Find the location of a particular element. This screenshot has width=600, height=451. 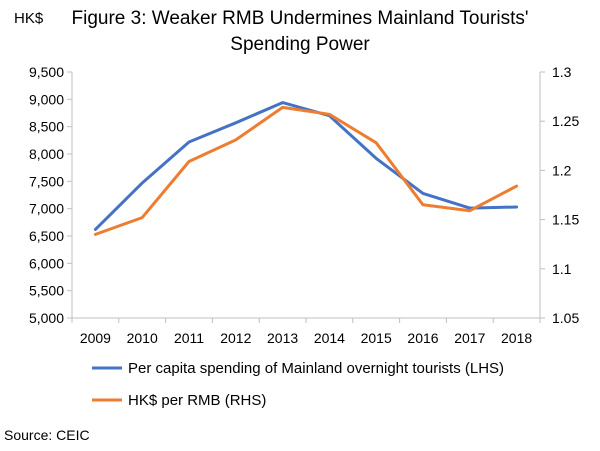

x-axis-tick-label: 2017 is located at coordinates (469, 338).